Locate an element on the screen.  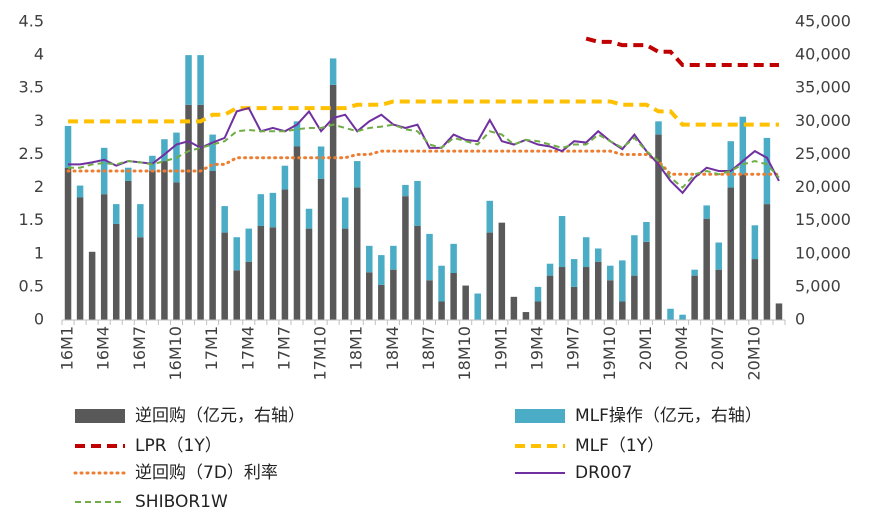
legend-swatch is located at coordinates (540, 416).